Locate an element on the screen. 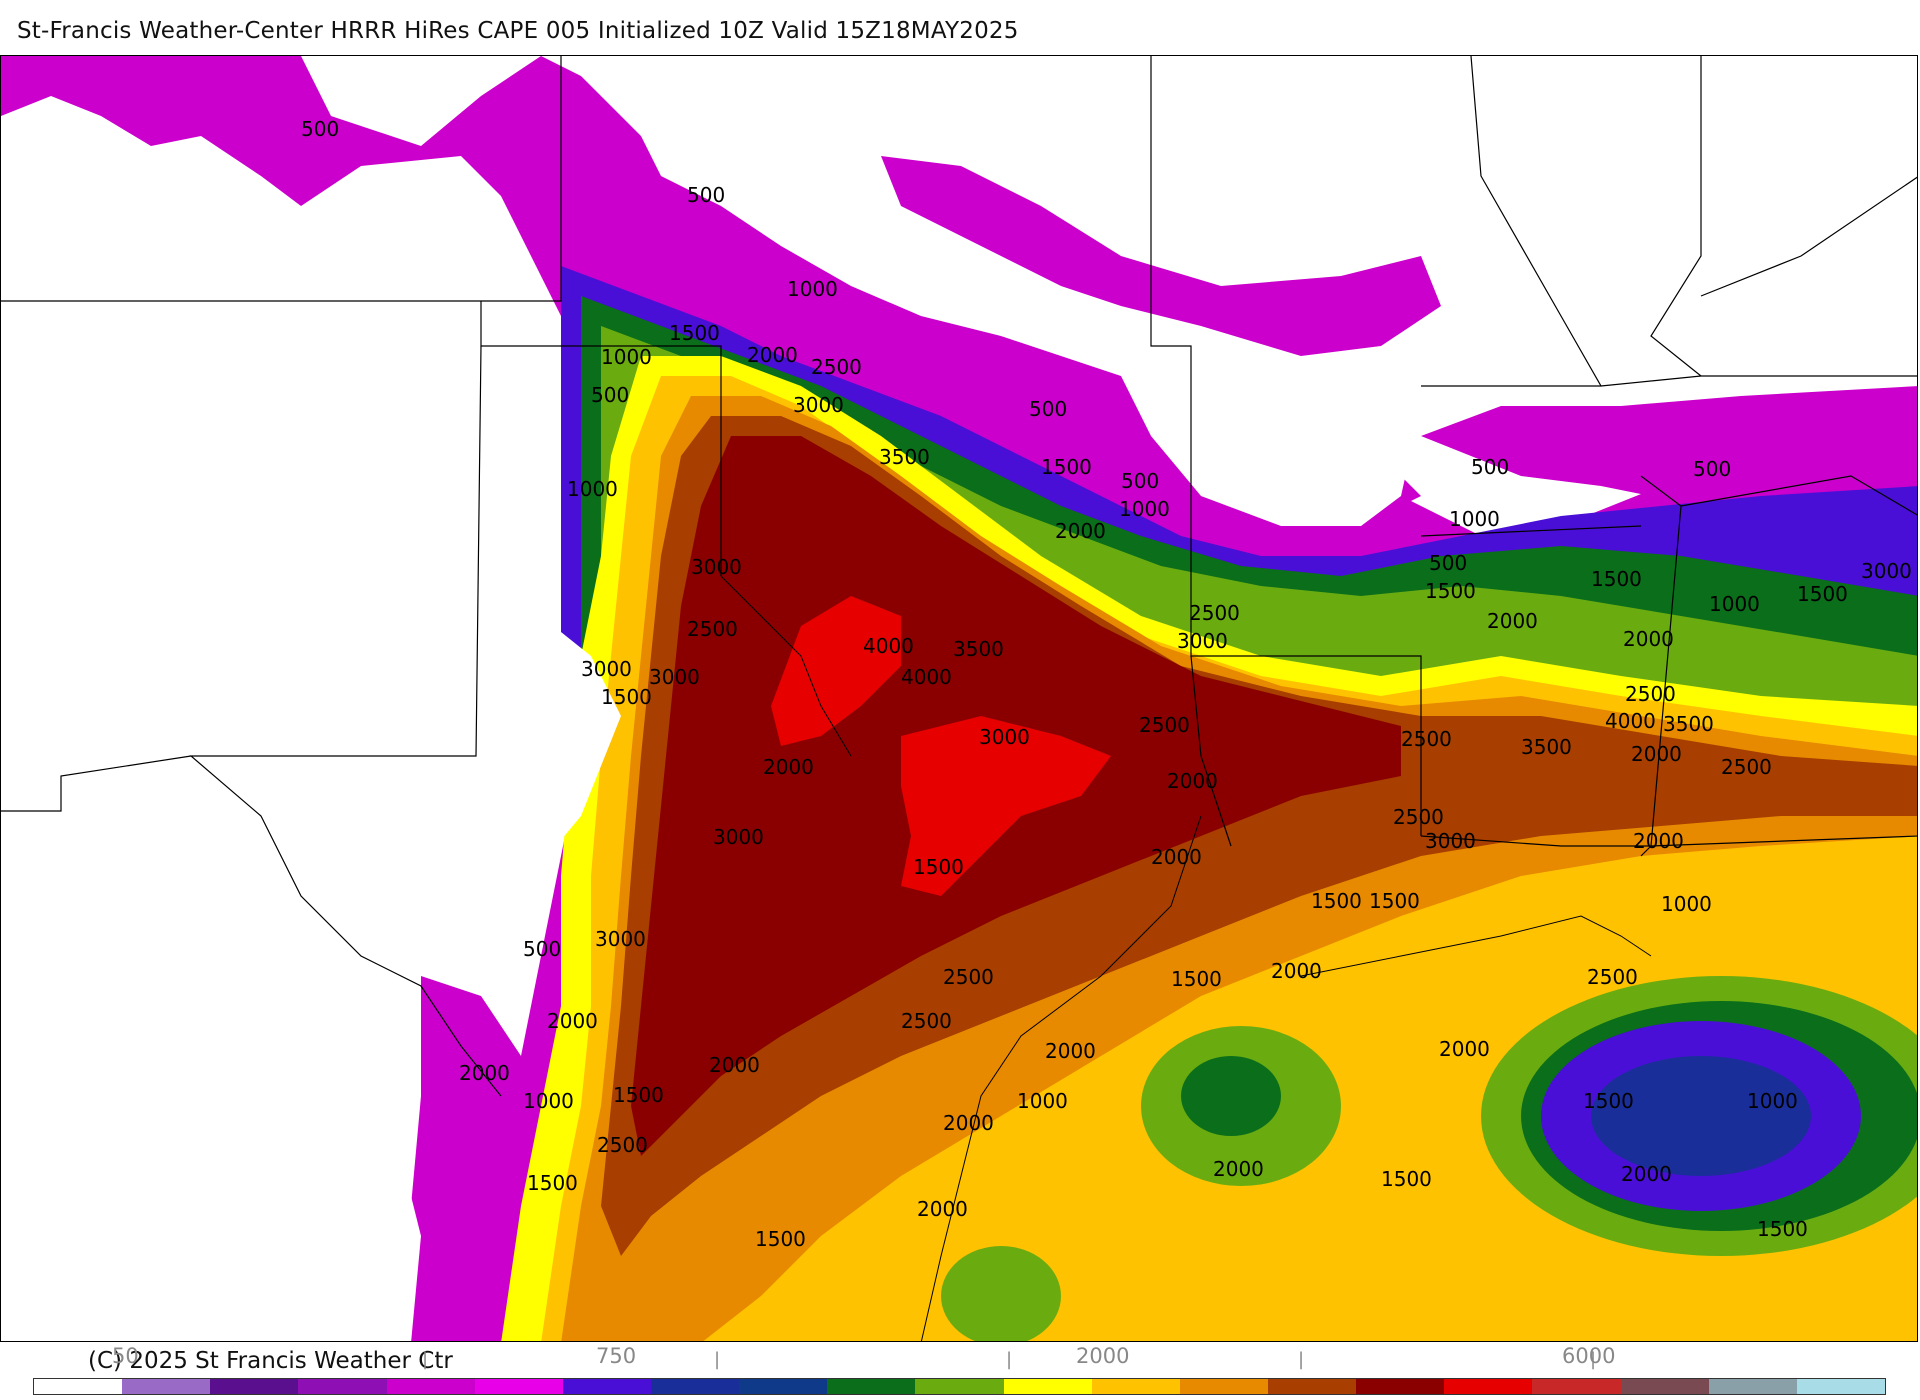 This screenshot has height=1400, width=1920. colorbar-label: 750 is located at coordinates (616, 1356).